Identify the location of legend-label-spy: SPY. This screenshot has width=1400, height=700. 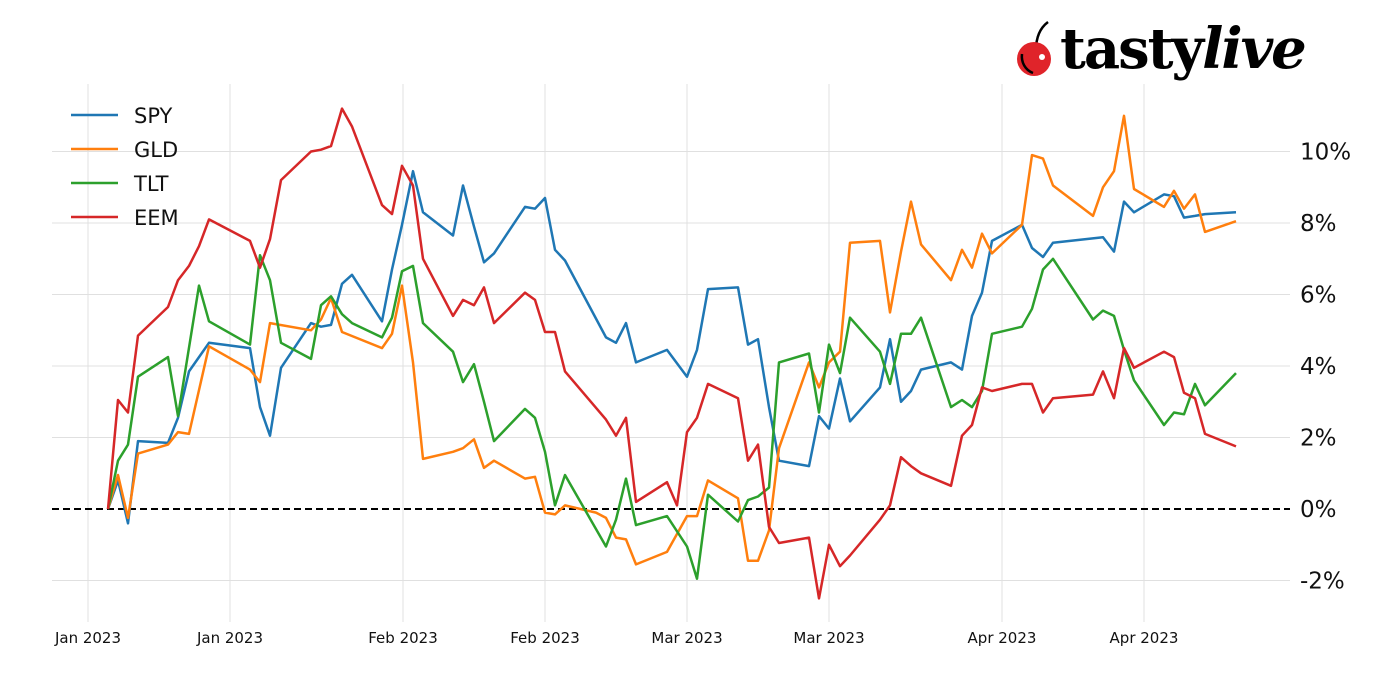
(153, 116).